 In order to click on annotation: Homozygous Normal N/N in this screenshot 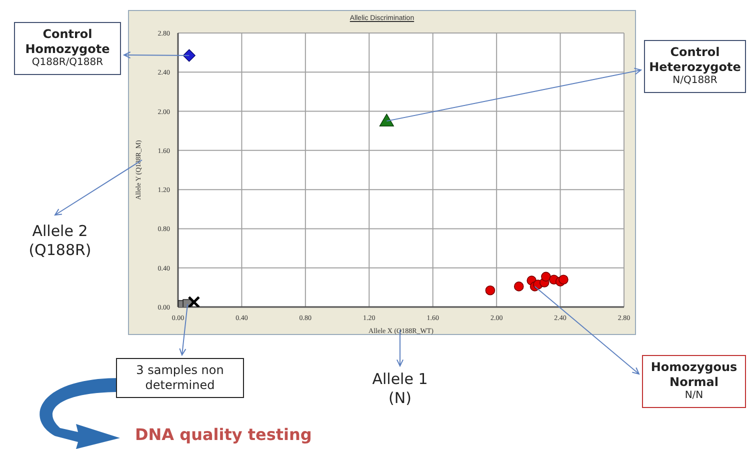, I will do `click(694, 381)`.